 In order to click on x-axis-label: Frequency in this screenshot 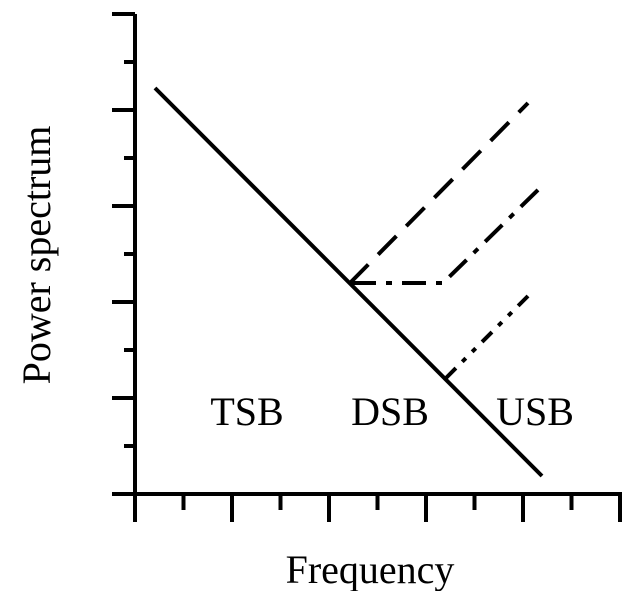, I will do `click(370, 569)`.